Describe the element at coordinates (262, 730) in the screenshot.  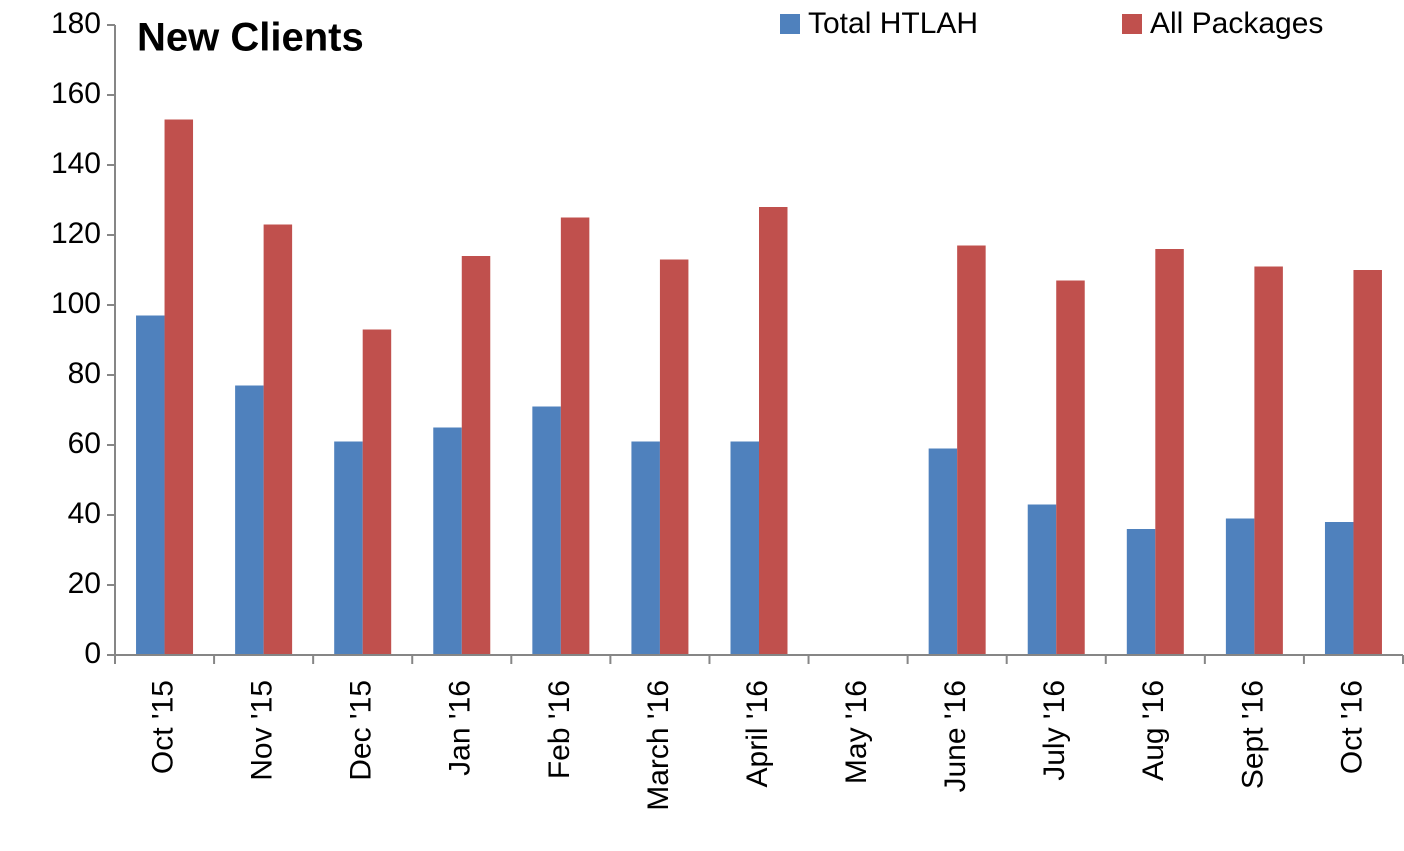
I see `x-tick-label: Nov '15` at that location.